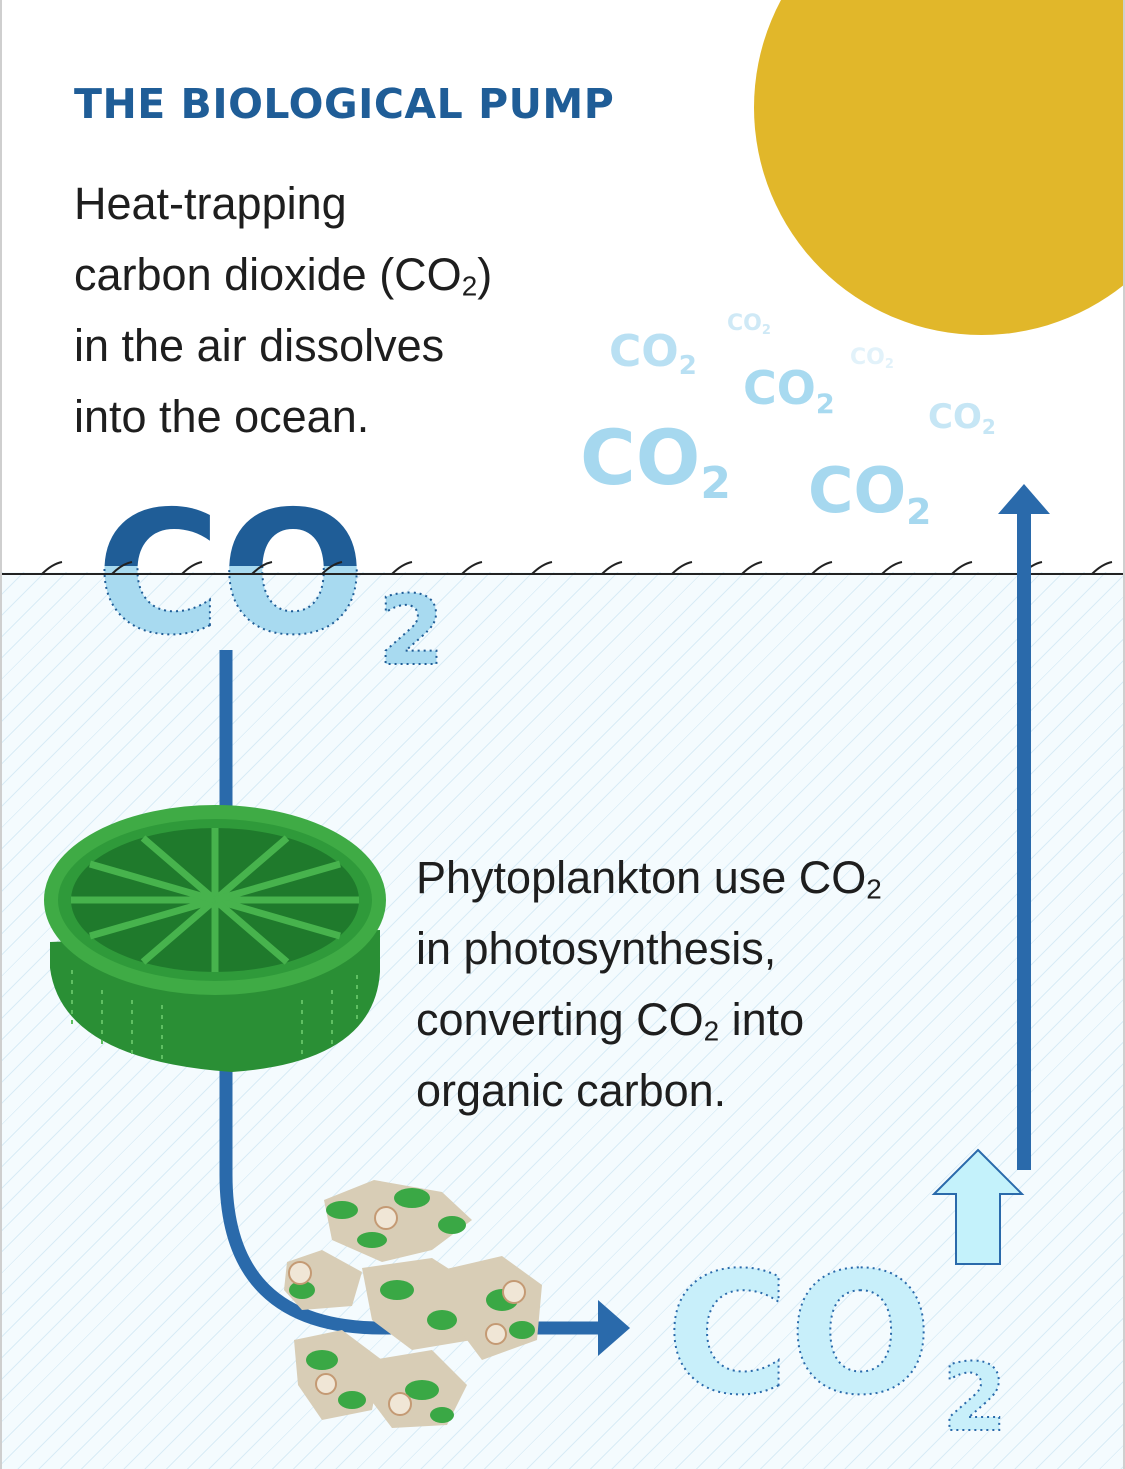  What do you see at coordinates (1024, 499) in the screenshot?
I see `return-arrow-head` at bounding box center [1024, 499].